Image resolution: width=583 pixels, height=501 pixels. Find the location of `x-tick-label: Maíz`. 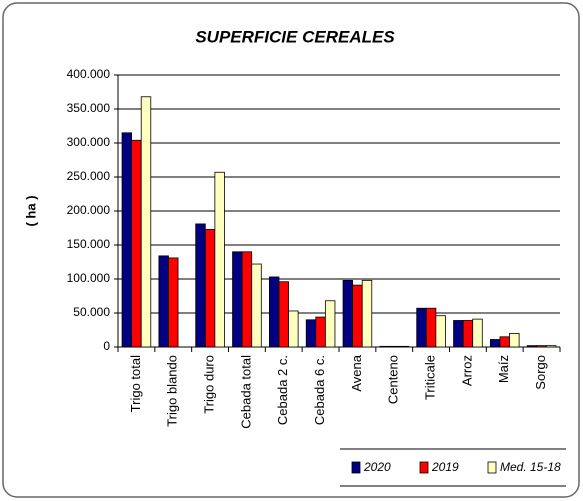

x-tick-label: Maíz is located at coordinates (503, 369).